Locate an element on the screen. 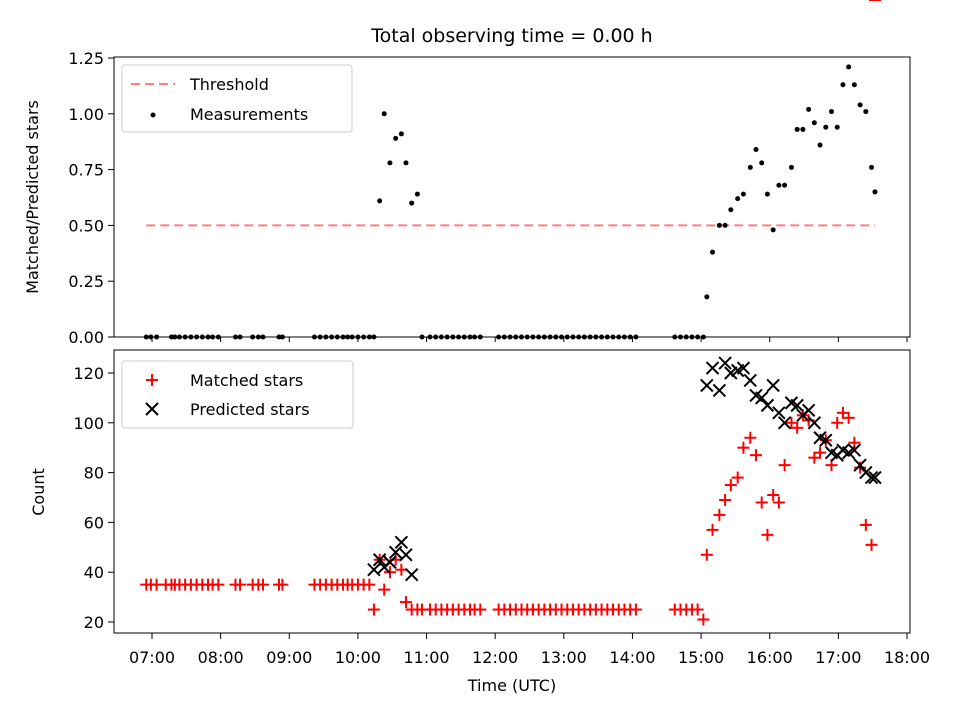 The image size is (960, 720). x-tick-label: 18:00 is located at coordinates (907, 657).